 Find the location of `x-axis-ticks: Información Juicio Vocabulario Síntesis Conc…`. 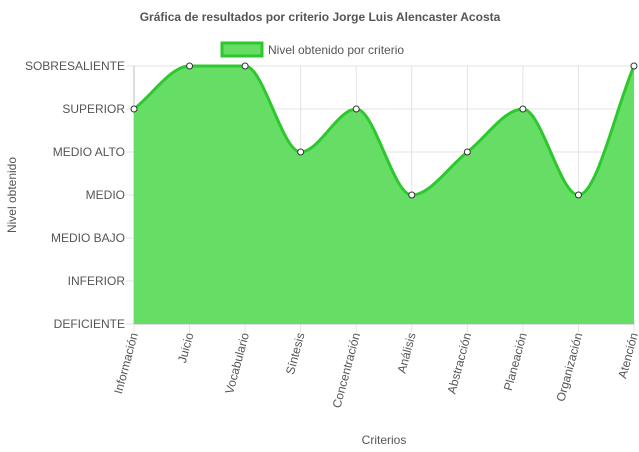

x-axis-ticks: Información Juicio Vocabulario Síntesis Conc… is located at coordinates (375, 370).